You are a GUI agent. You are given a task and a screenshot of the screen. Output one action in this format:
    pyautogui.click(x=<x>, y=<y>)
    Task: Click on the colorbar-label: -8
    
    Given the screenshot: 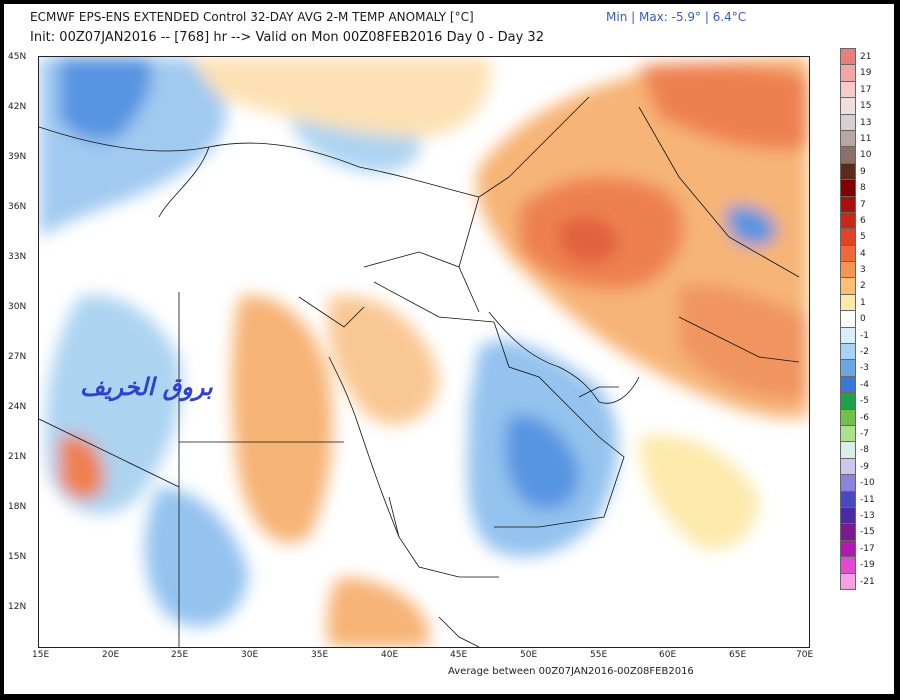 What is the action you would take?
    pyautogui.click(x=864, y=450)
    